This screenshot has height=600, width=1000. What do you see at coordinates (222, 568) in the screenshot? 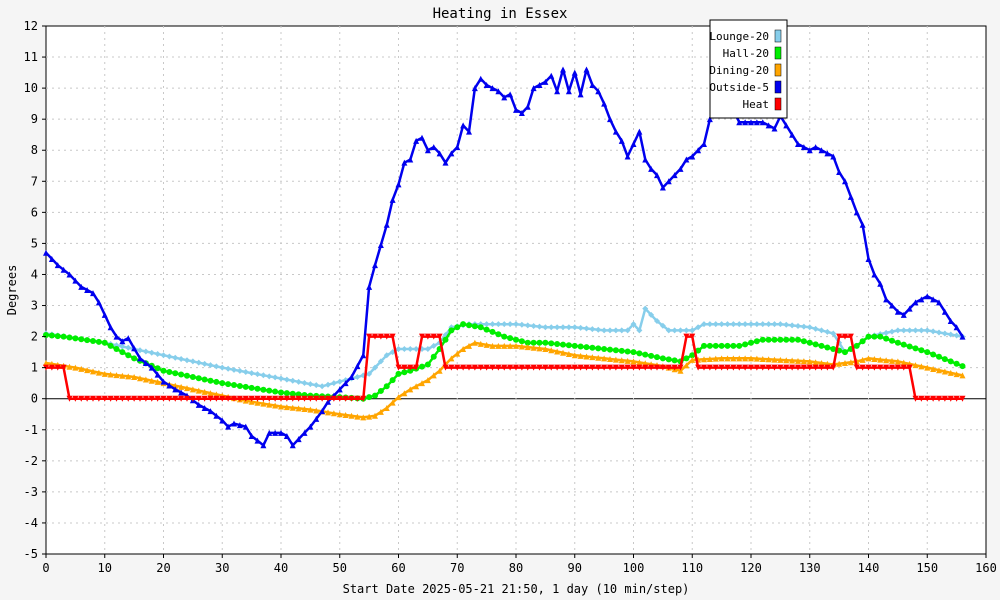
I see `x-tick-label: 30` at bounding box center [222, 568].